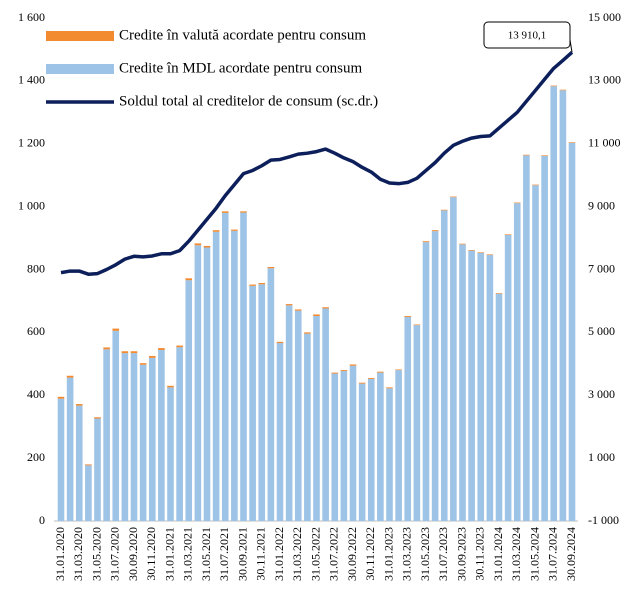 The image size is (630, 598). Describe the element at coordinates (297, 554) in the screenshot. I see `x-tick-label: 31.03.2022` at that location.